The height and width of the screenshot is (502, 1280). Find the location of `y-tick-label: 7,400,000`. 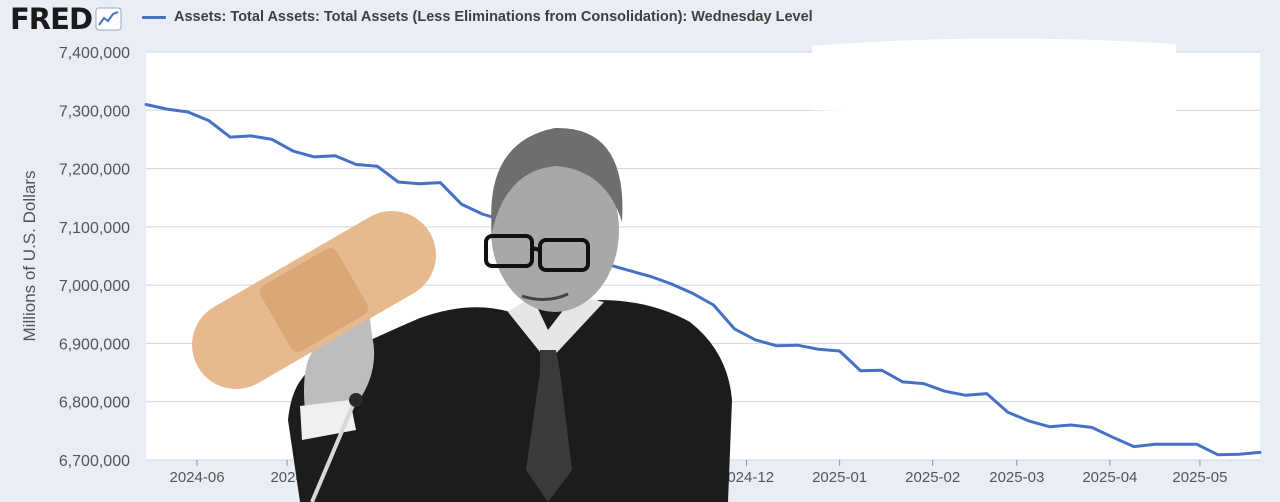

y-tick-label: 7,400,000 is located at coordinates (94, 53).